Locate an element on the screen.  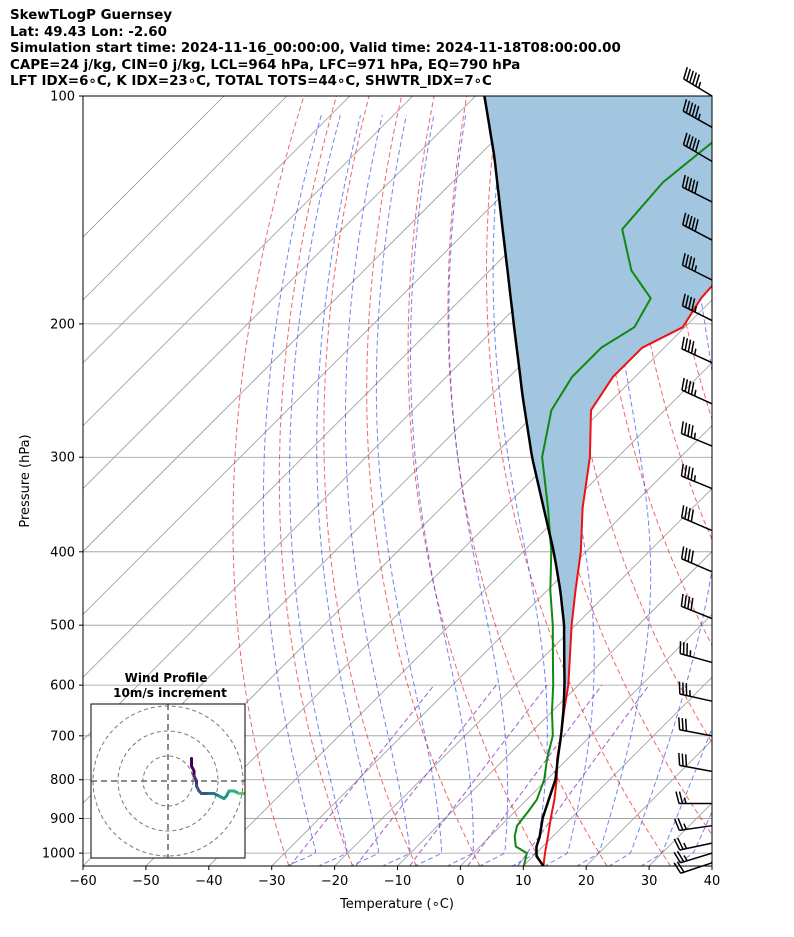
hodograph-frame is located at coordinates (168, 781).